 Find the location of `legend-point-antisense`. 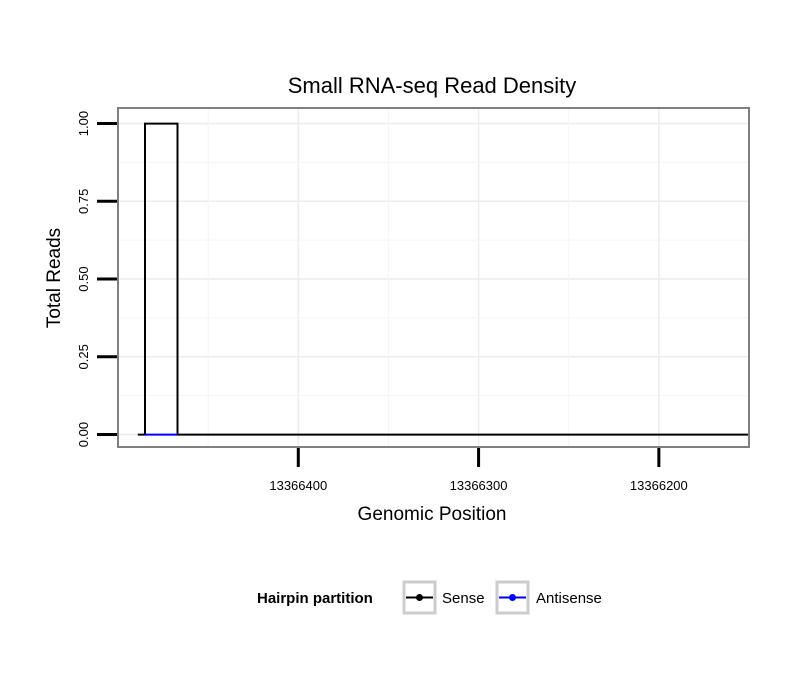

legend-point-antisense is located at coordinates (512, 597).